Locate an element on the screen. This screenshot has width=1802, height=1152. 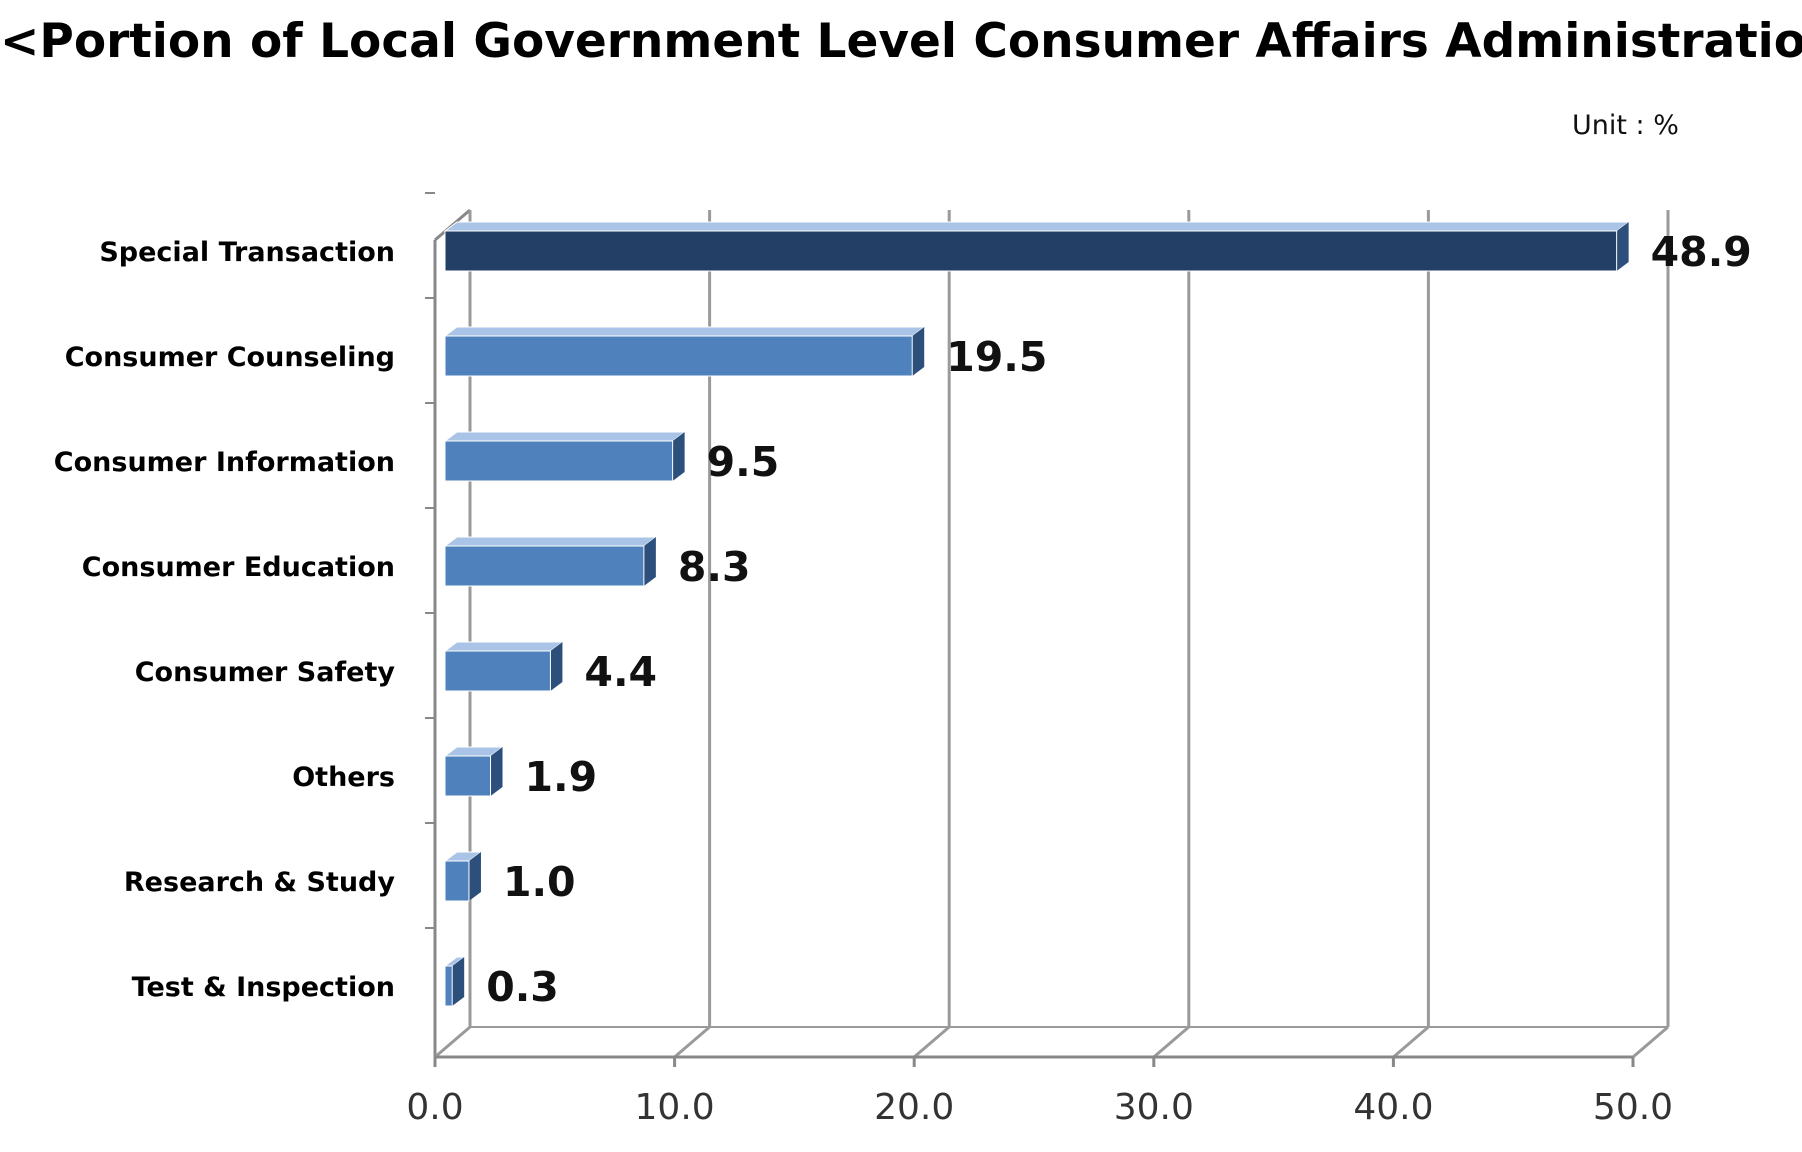
x-tick-label: 20.0 is located at coordinates (914, 1107).